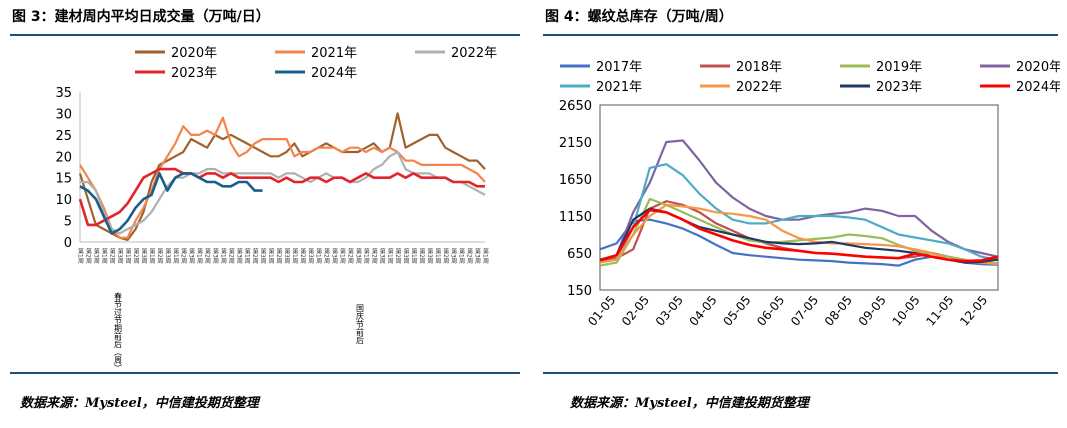  What do you see at coordinates (445, 256) in the screenshot?
I see `left-x-tick-46: 第2周` at bounding box center [445, 256].